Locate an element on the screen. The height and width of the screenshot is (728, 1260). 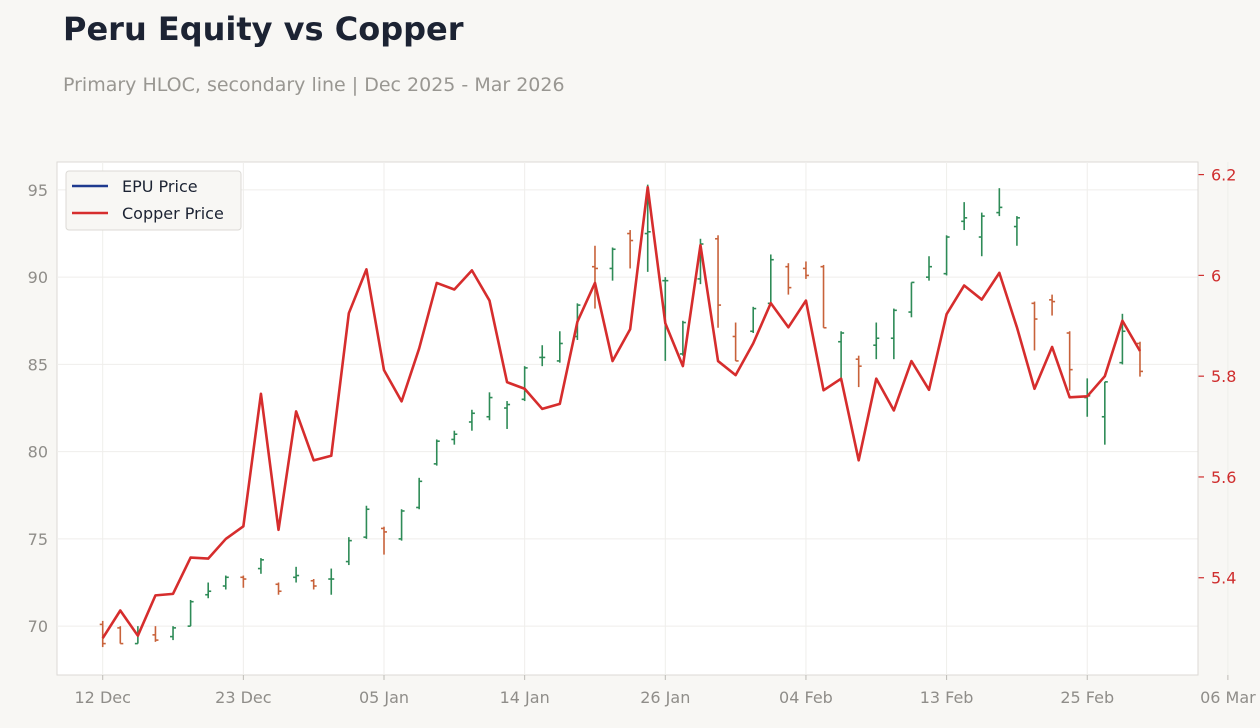
y-right-tick-label: 5.4 is located at coordinates (1223, 578).